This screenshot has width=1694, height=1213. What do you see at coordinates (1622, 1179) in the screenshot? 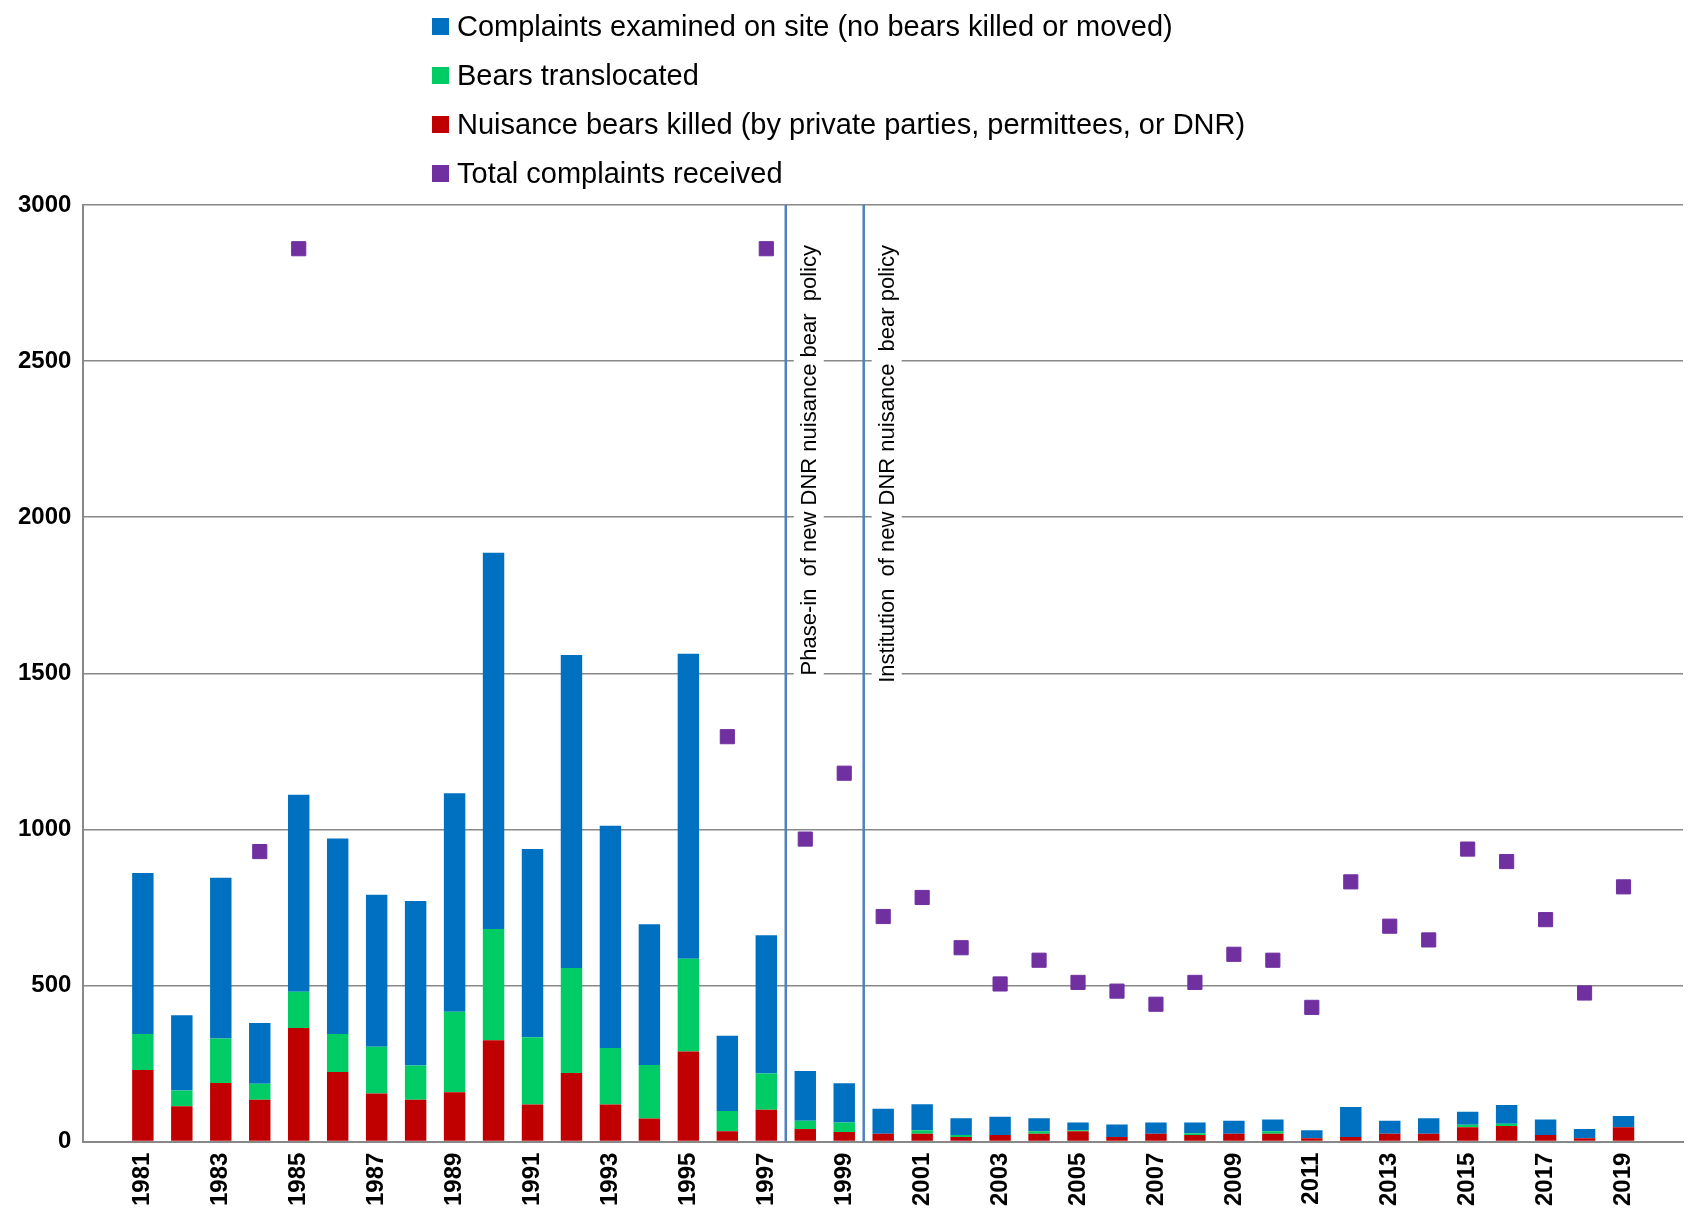
I see `x-tick-label: 2019` at bounding box center [1622, 1179].